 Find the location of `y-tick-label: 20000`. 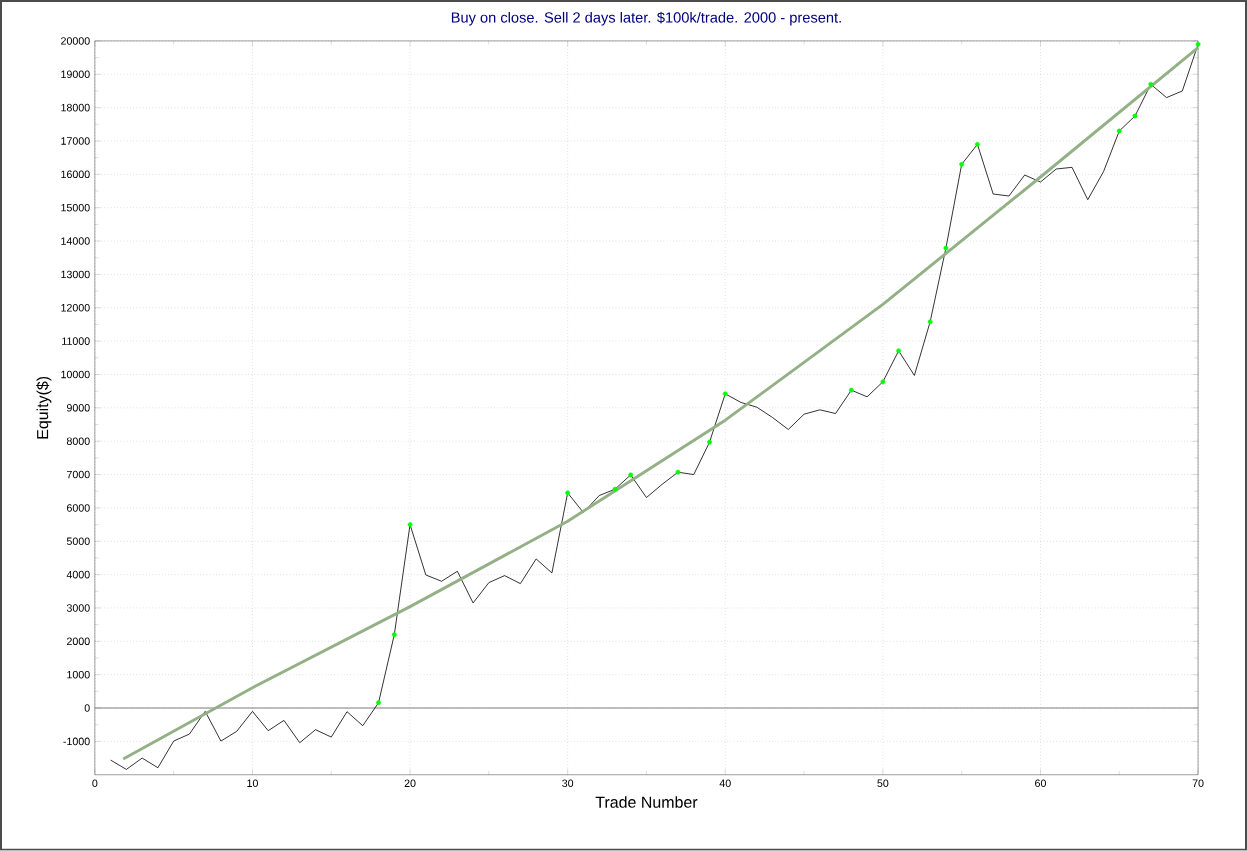

y-tick-label: 20000 is located at coordinates (75, 41).